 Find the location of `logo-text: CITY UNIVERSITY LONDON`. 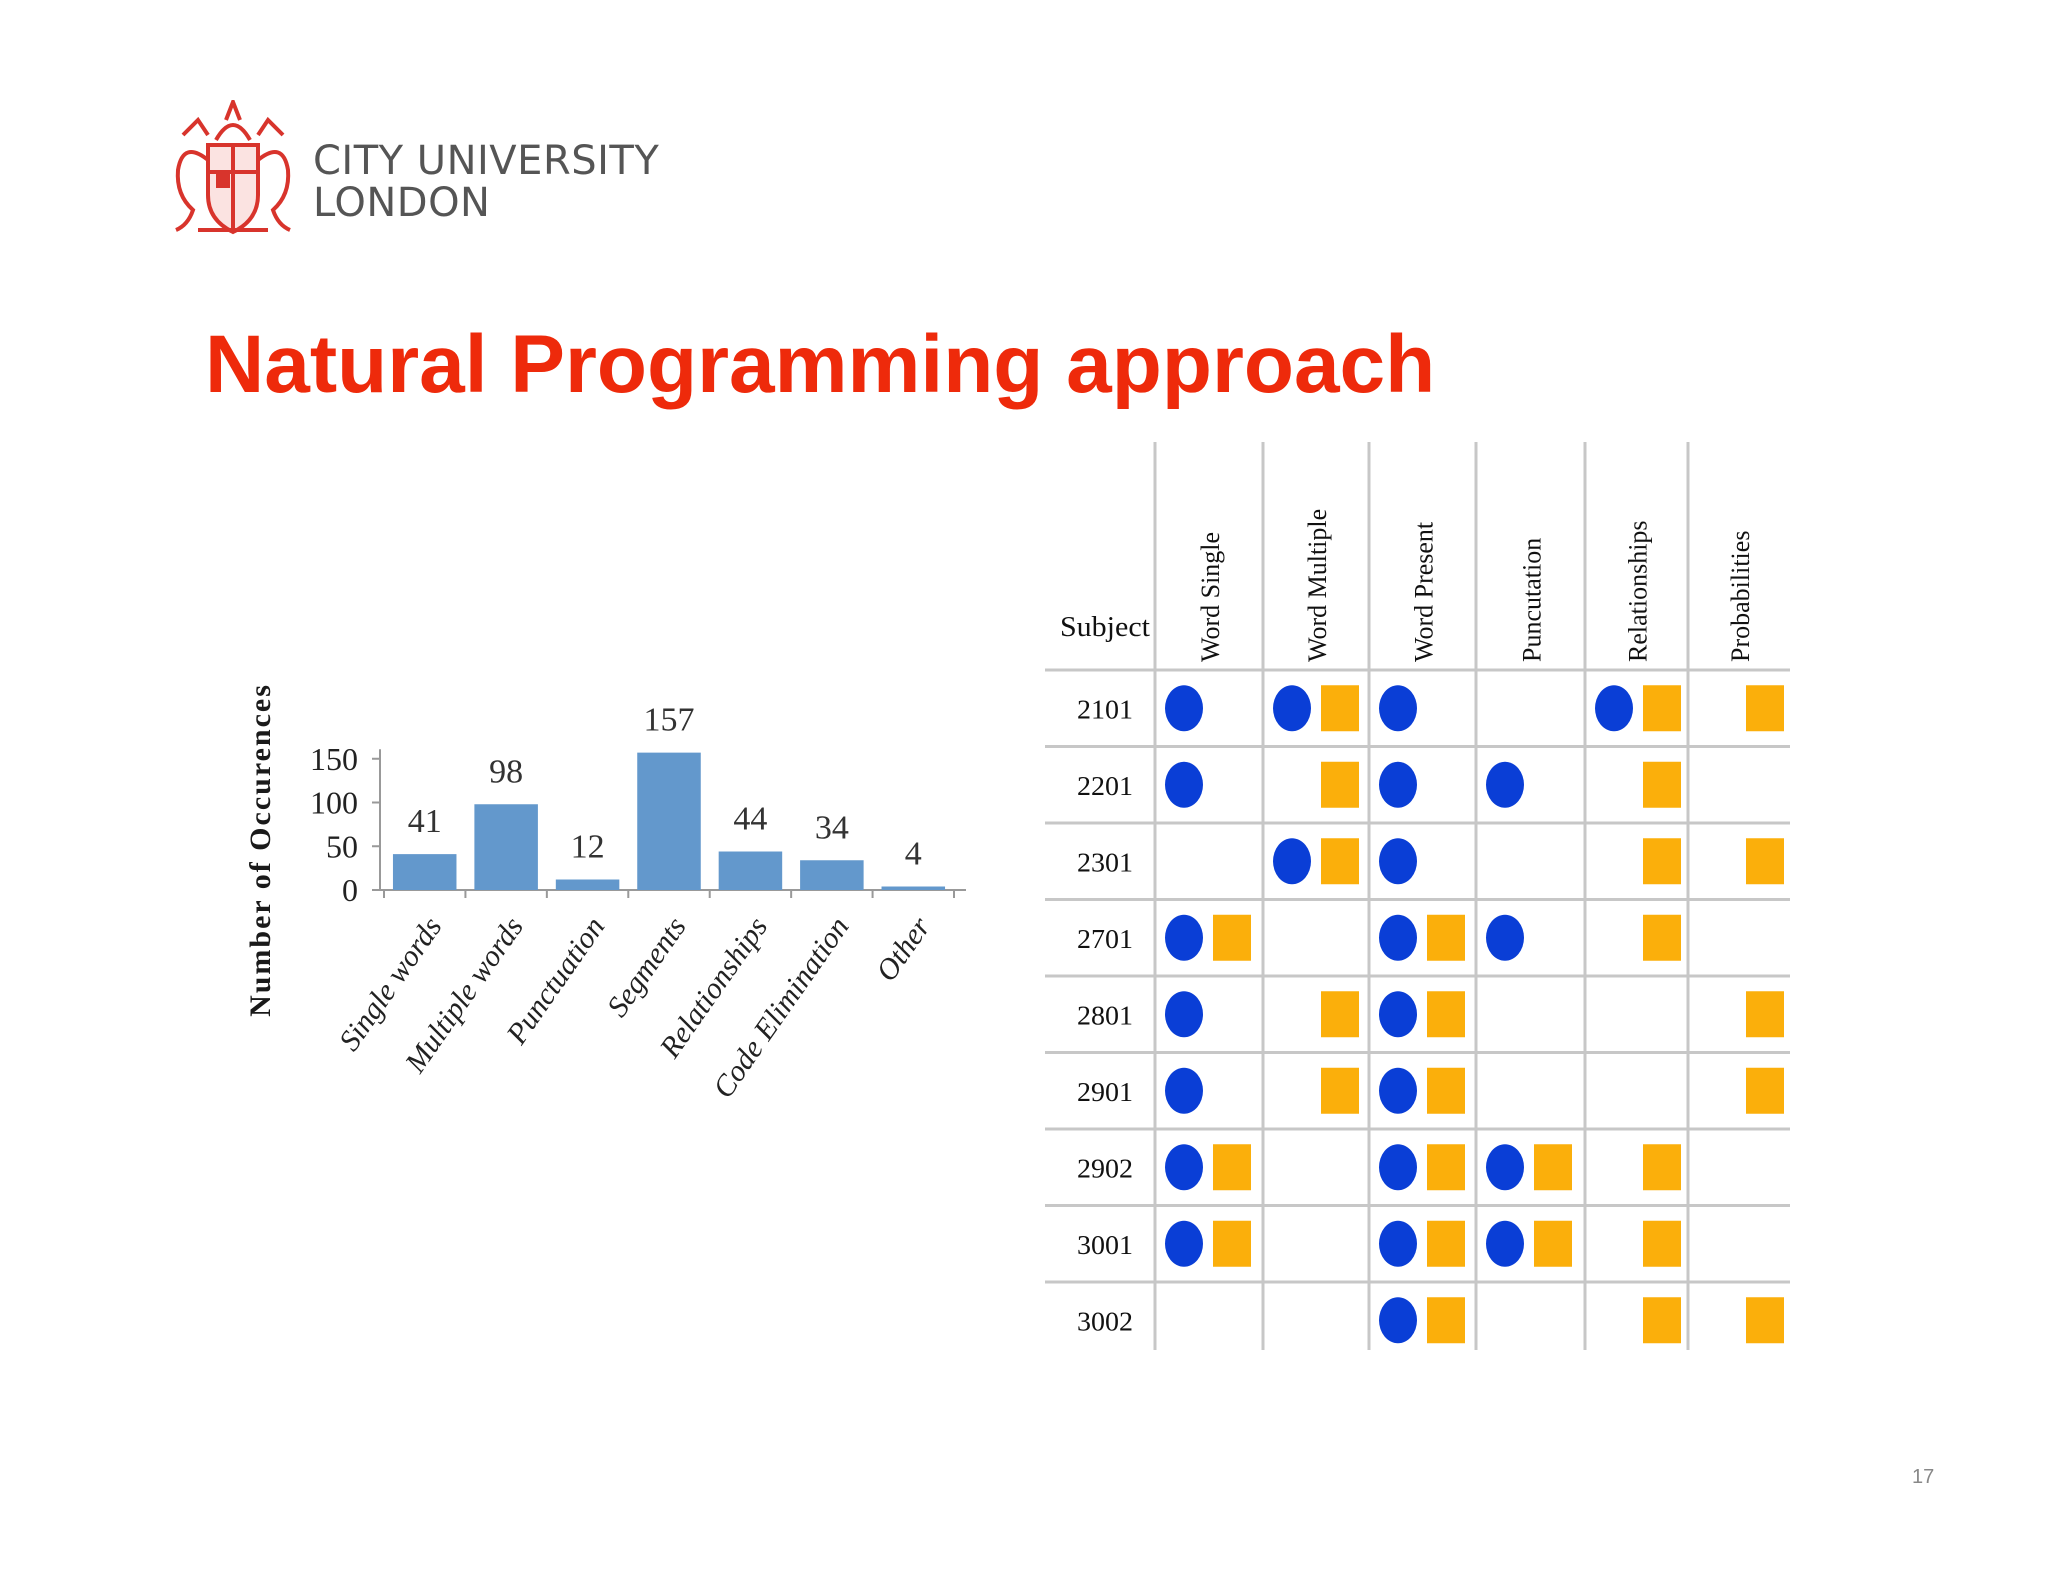

logo-text: CITY UNIVERSITY LONDON is located at coordinates (486, 182).